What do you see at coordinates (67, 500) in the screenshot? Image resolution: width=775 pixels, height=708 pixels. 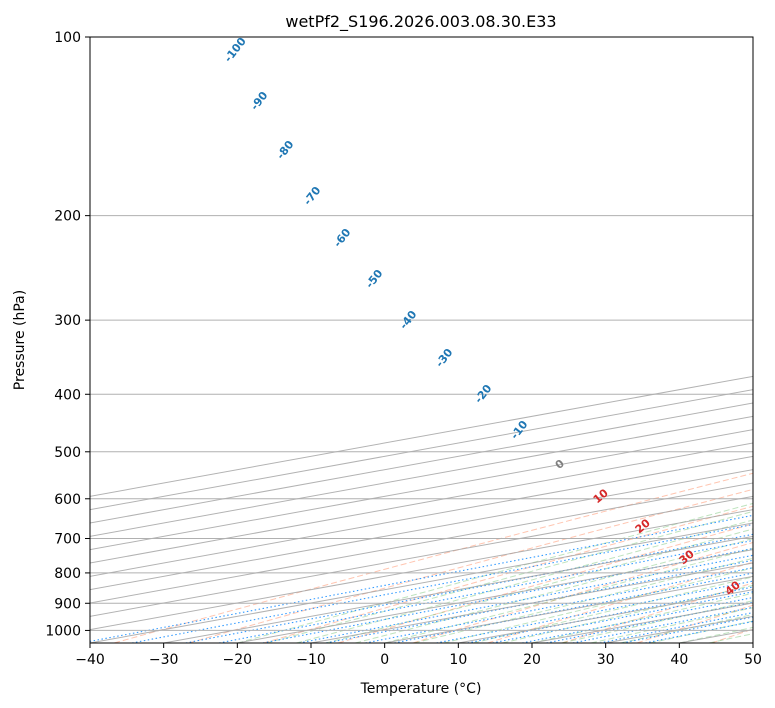 I see `y-tick-label: 600` at bounding box center [67, 500].